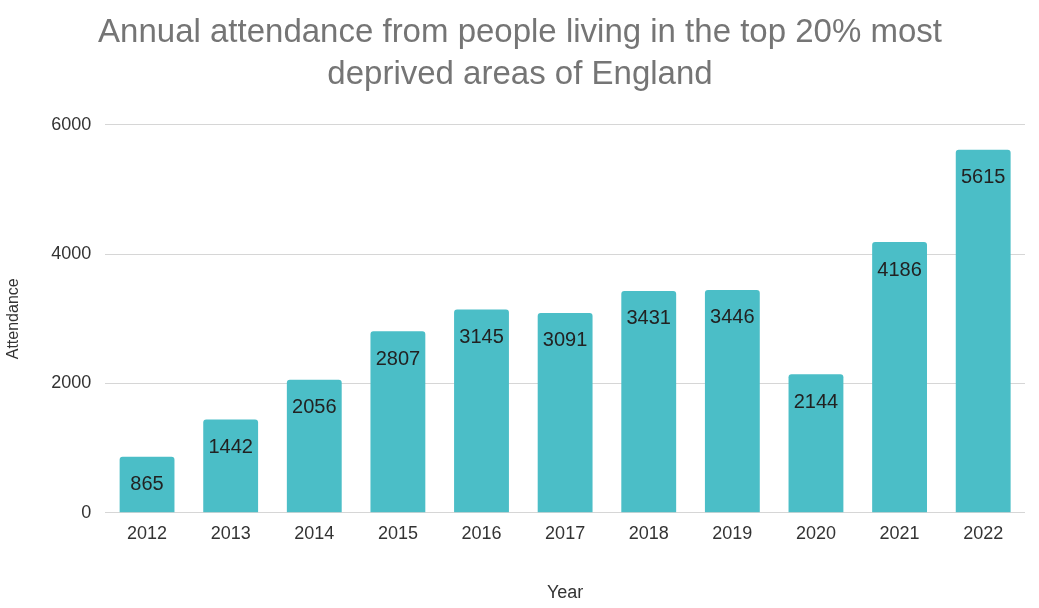 The width and height of the screenshot is (1039, 608). What do you see at coordinates (86, 511) in the screenshot?
I see `y-tick-label: 0` at bounding box center [86, 511].